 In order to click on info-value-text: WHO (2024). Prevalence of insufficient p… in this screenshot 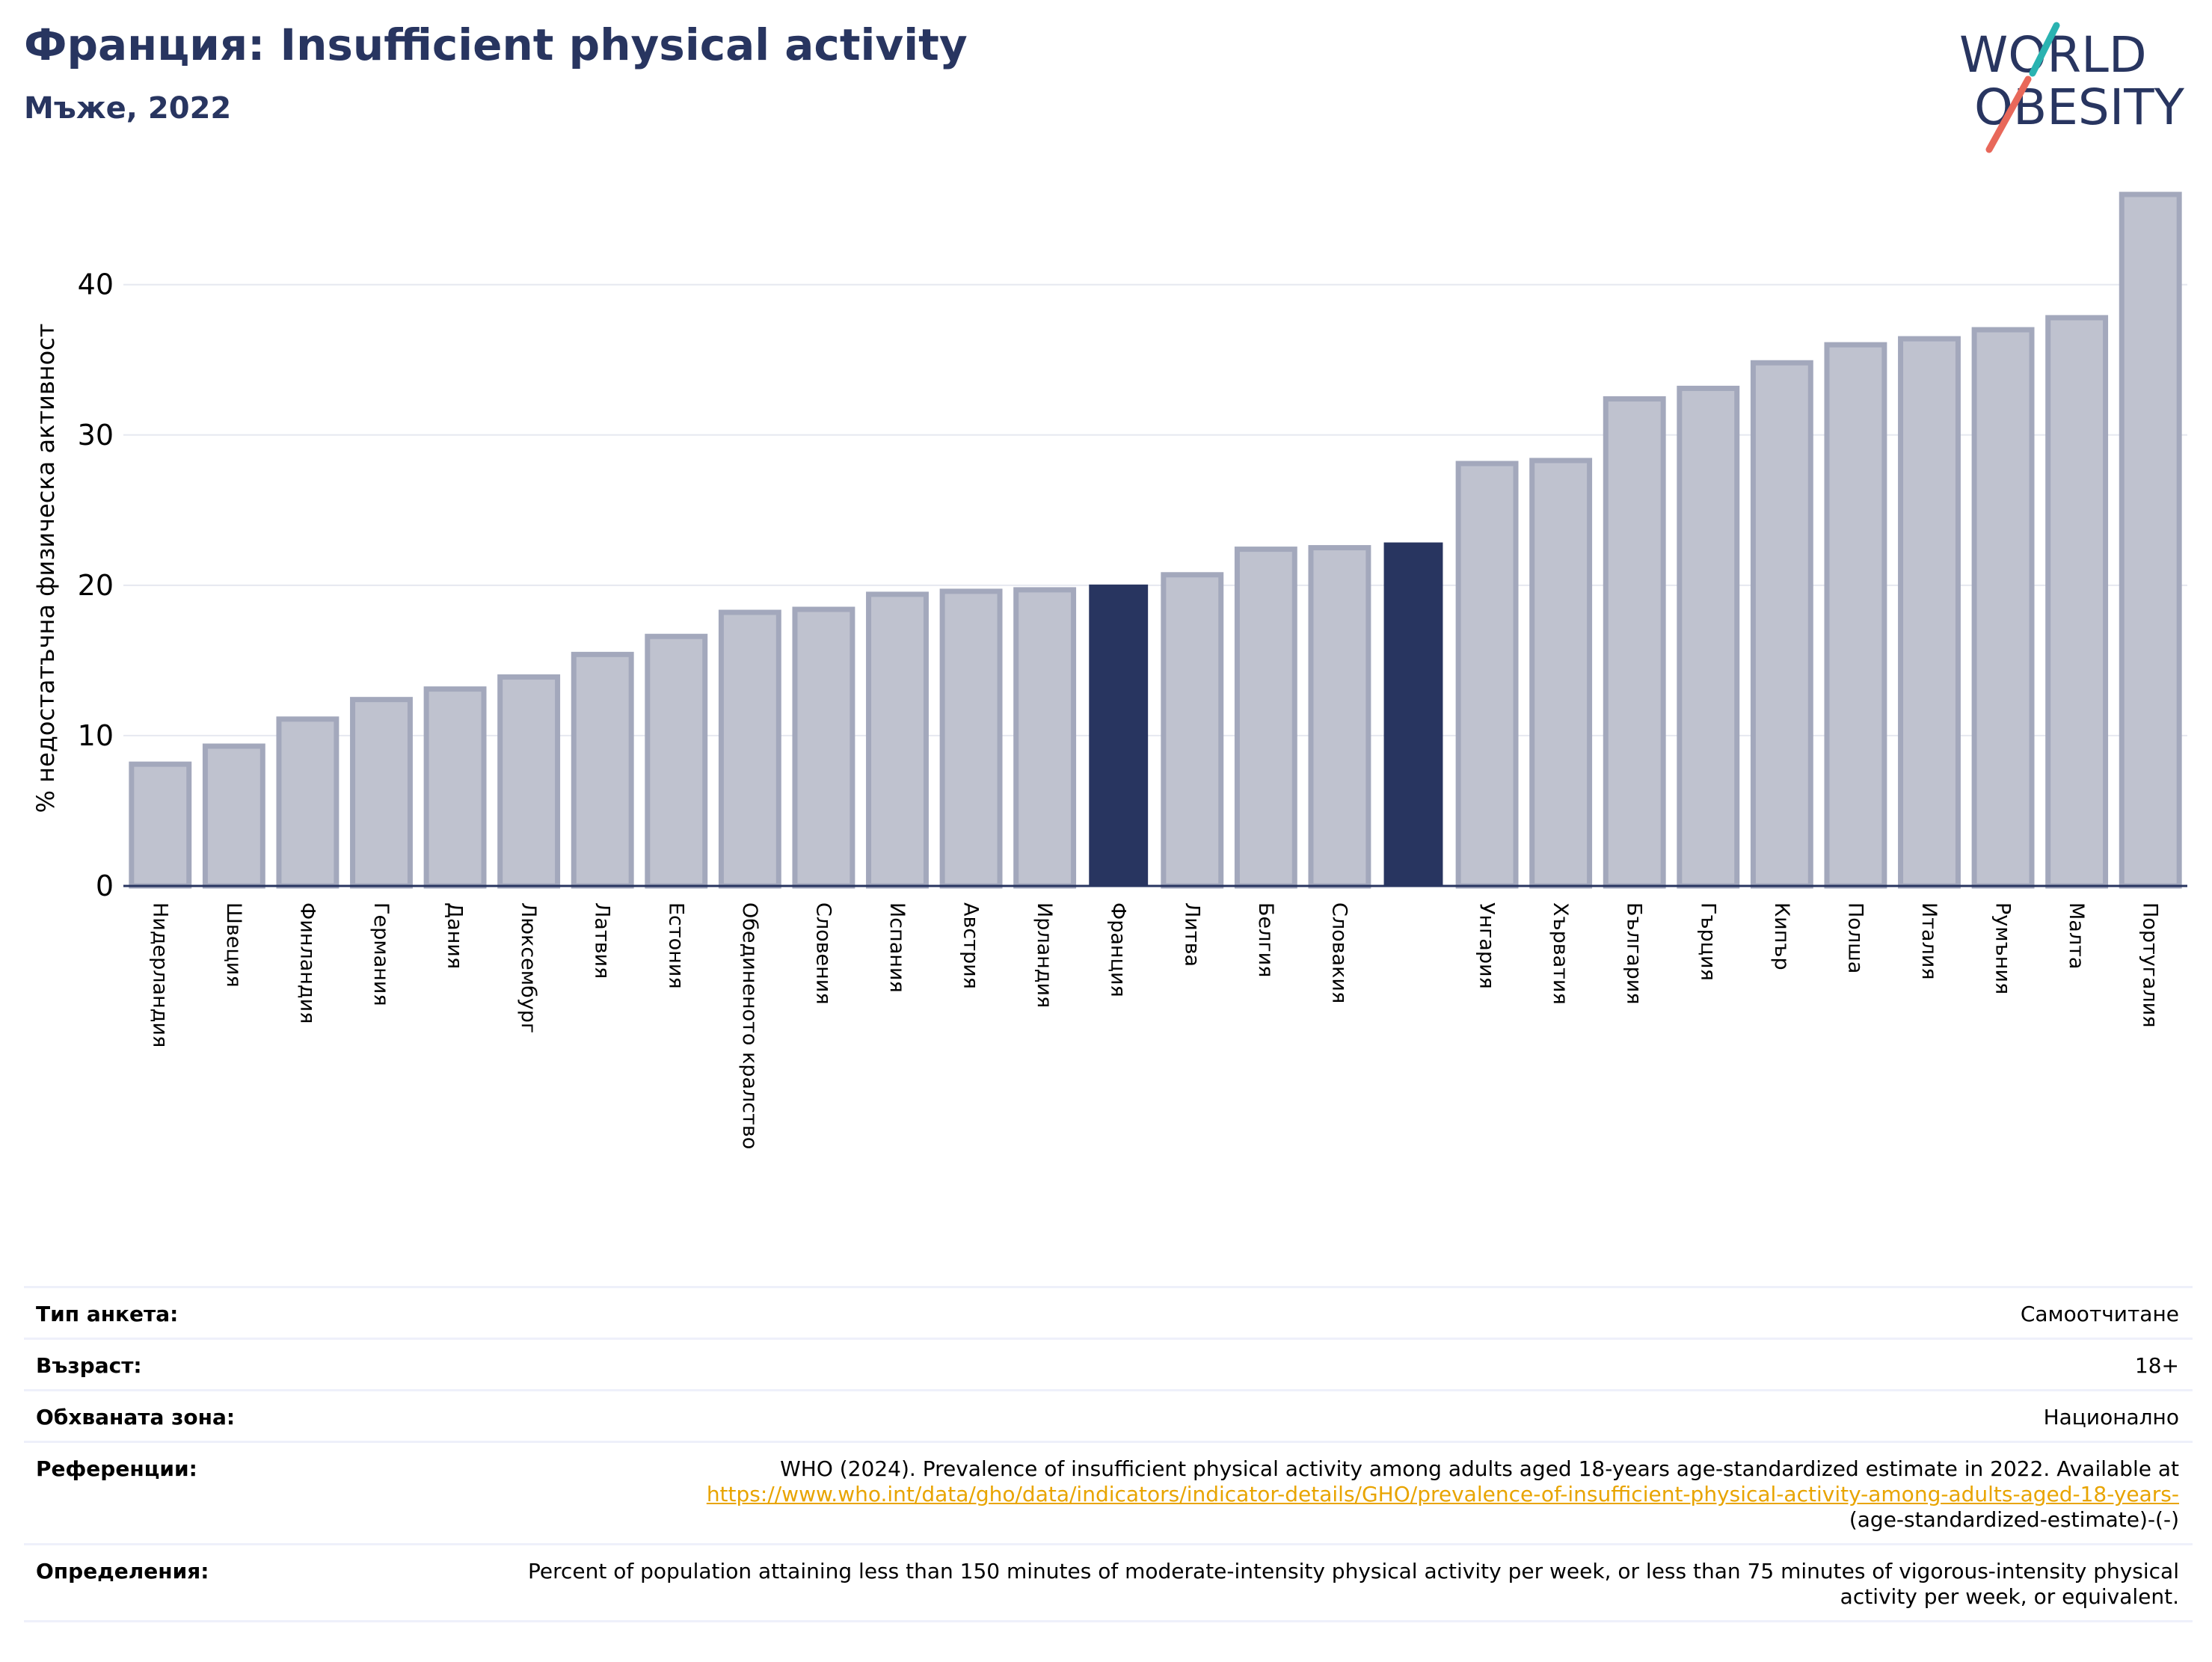, I will do `click(1479, 1468)`.